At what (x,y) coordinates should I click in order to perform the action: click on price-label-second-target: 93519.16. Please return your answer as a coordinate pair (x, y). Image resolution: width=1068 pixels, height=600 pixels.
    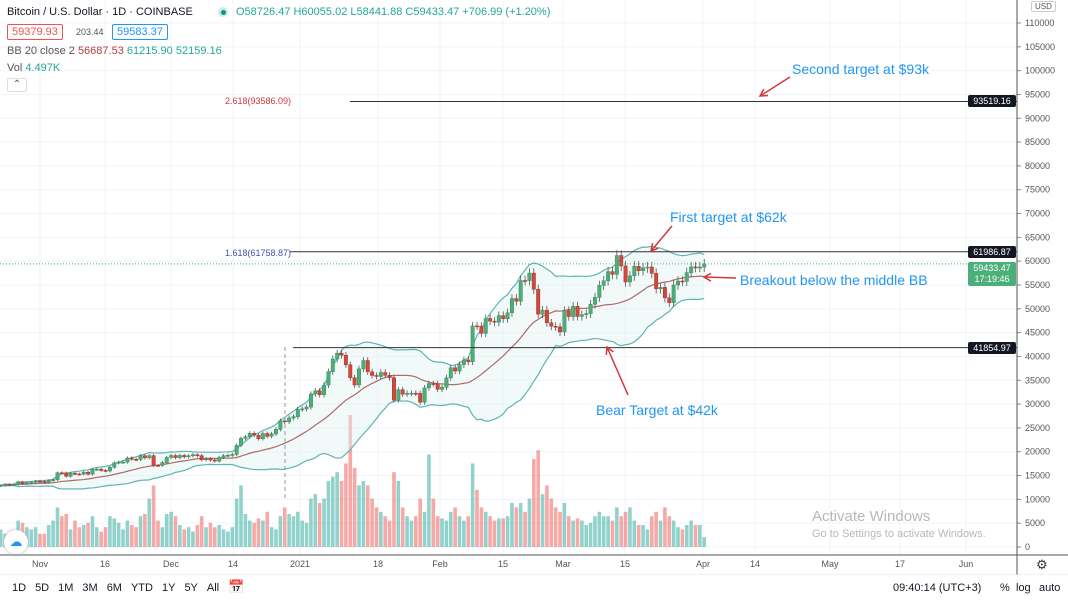
    Looking at the image, I should click on (992, 101).